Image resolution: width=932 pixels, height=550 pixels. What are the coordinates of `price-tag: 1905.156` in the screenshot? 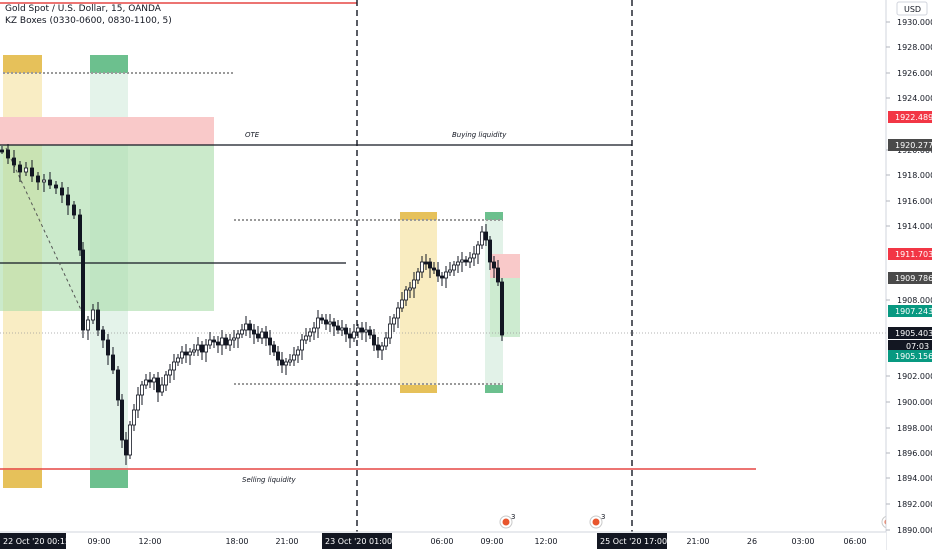 It's located at (910, 356).